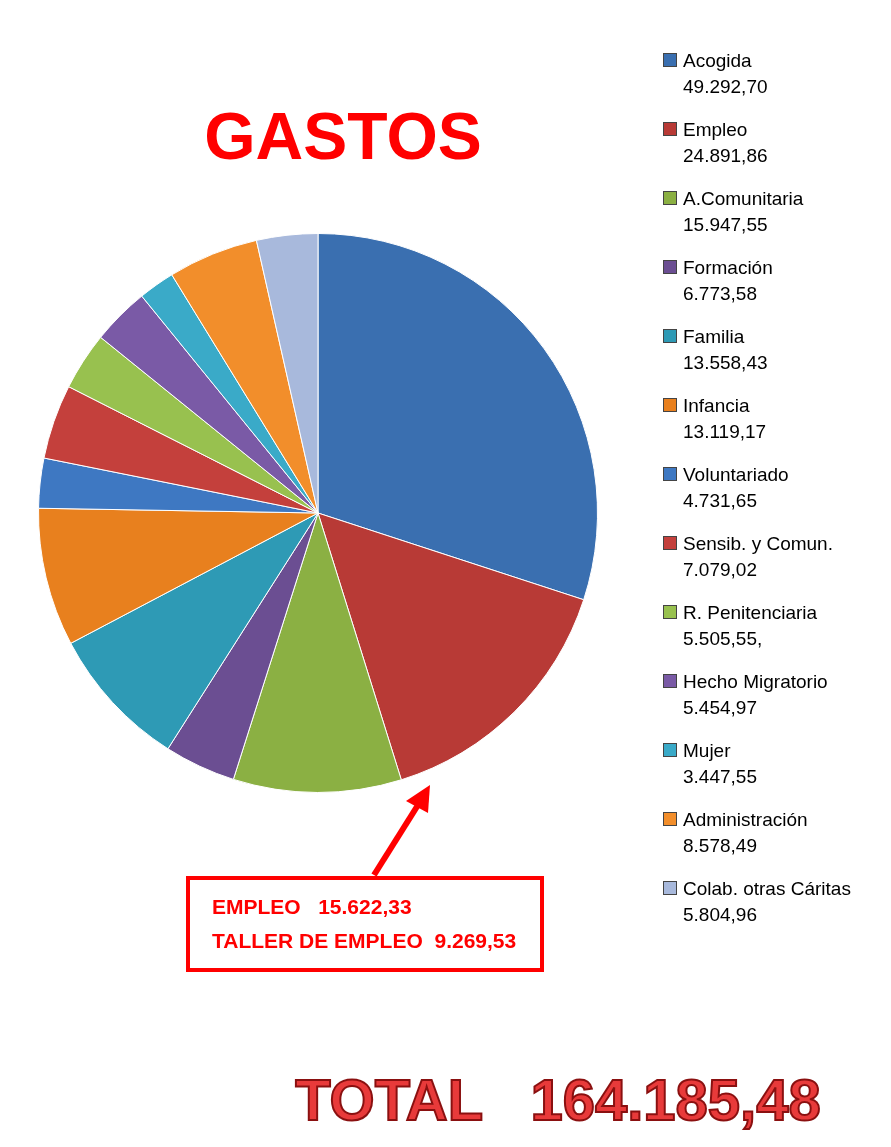  What do you see at coordinates (720, 570) in the screenshot?
I see `data-label: 7.079,02` at bounding box center [720, 570].